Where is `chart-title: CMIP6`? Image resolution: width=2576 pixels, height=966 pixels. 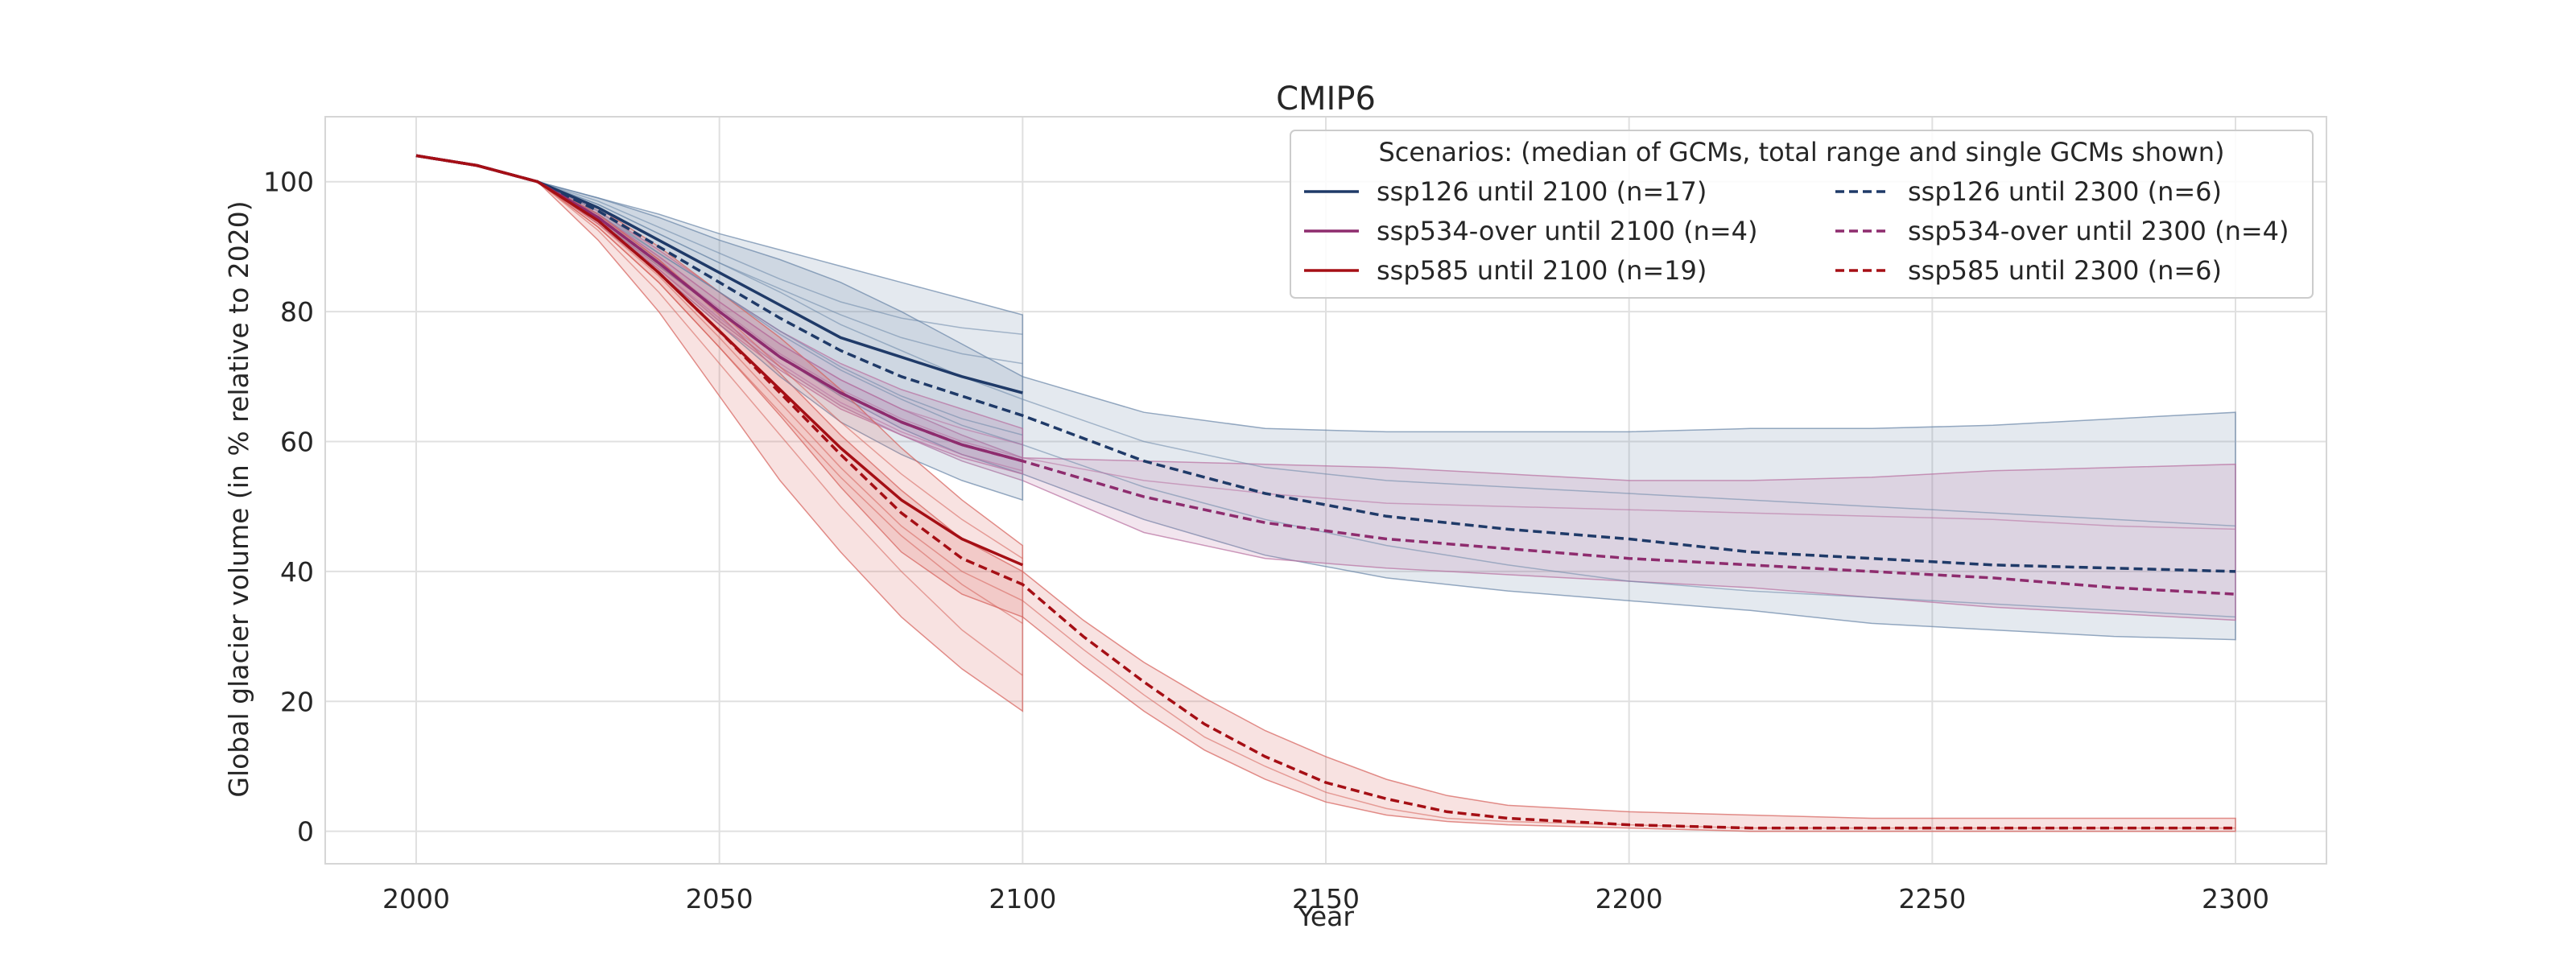 chart-title: CMIP6 is located at coordinates (1326, 99).